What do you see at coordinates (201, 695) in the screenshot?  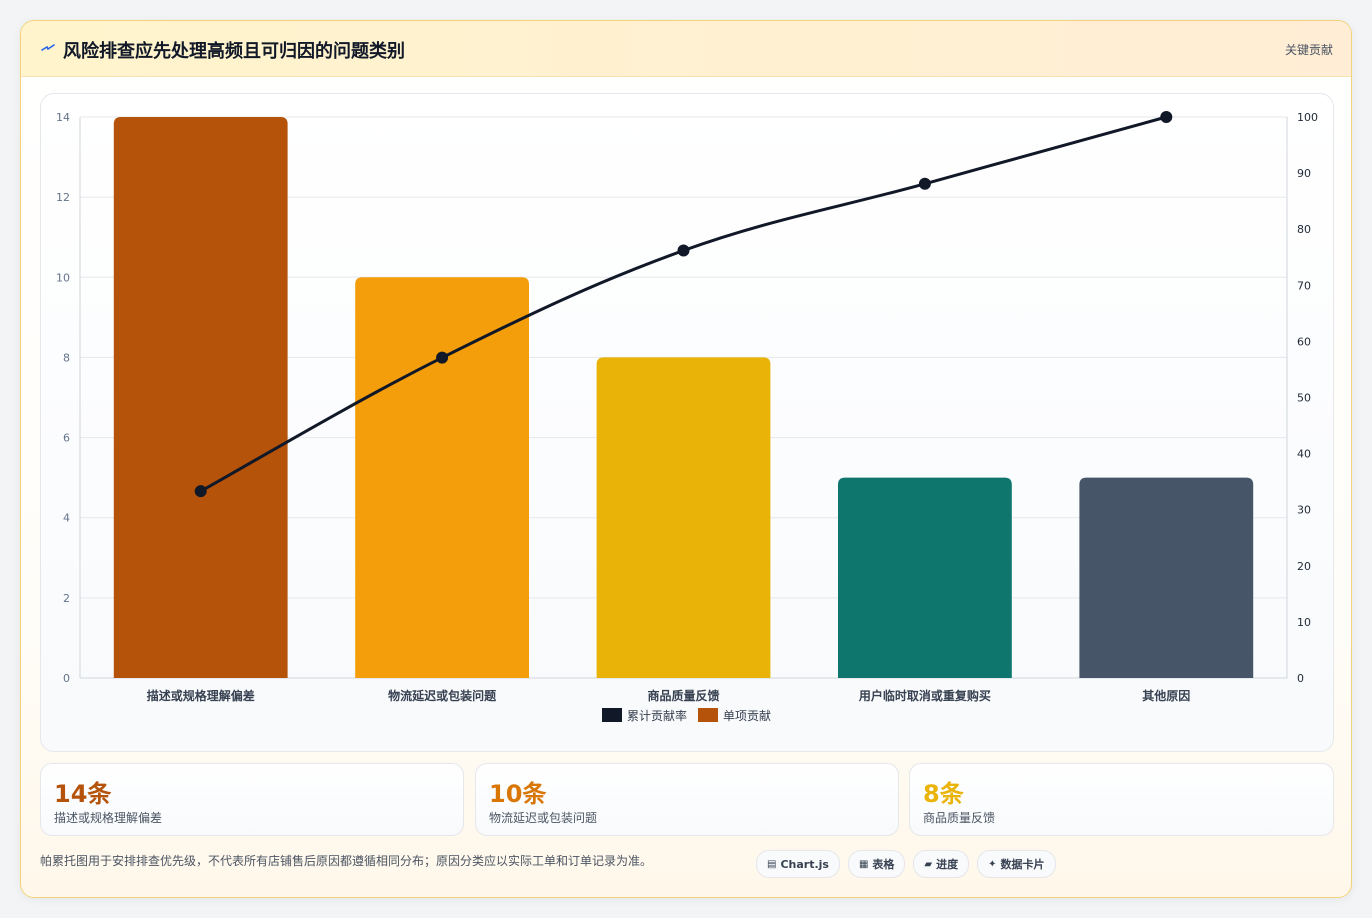 I see `x-tick-label: 描述或规格理解偏差` at bounding box center [201, 695].